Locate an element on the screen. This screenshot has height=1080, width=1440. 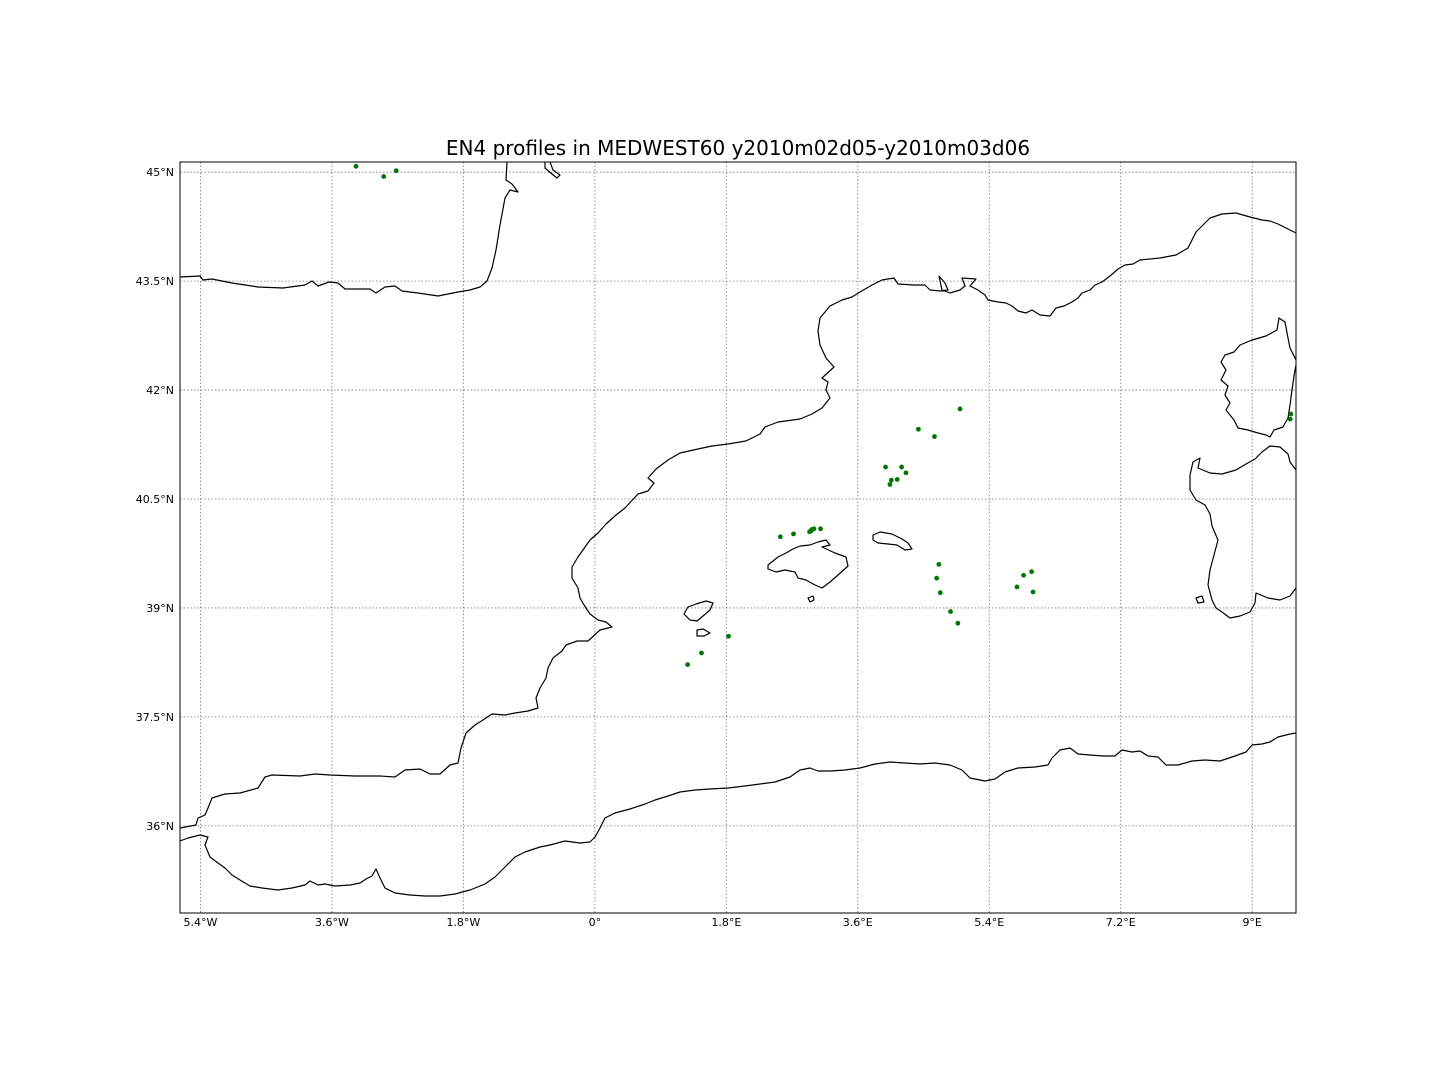
x-tick-label: 3.6°E is located at coordinates (858, 922).